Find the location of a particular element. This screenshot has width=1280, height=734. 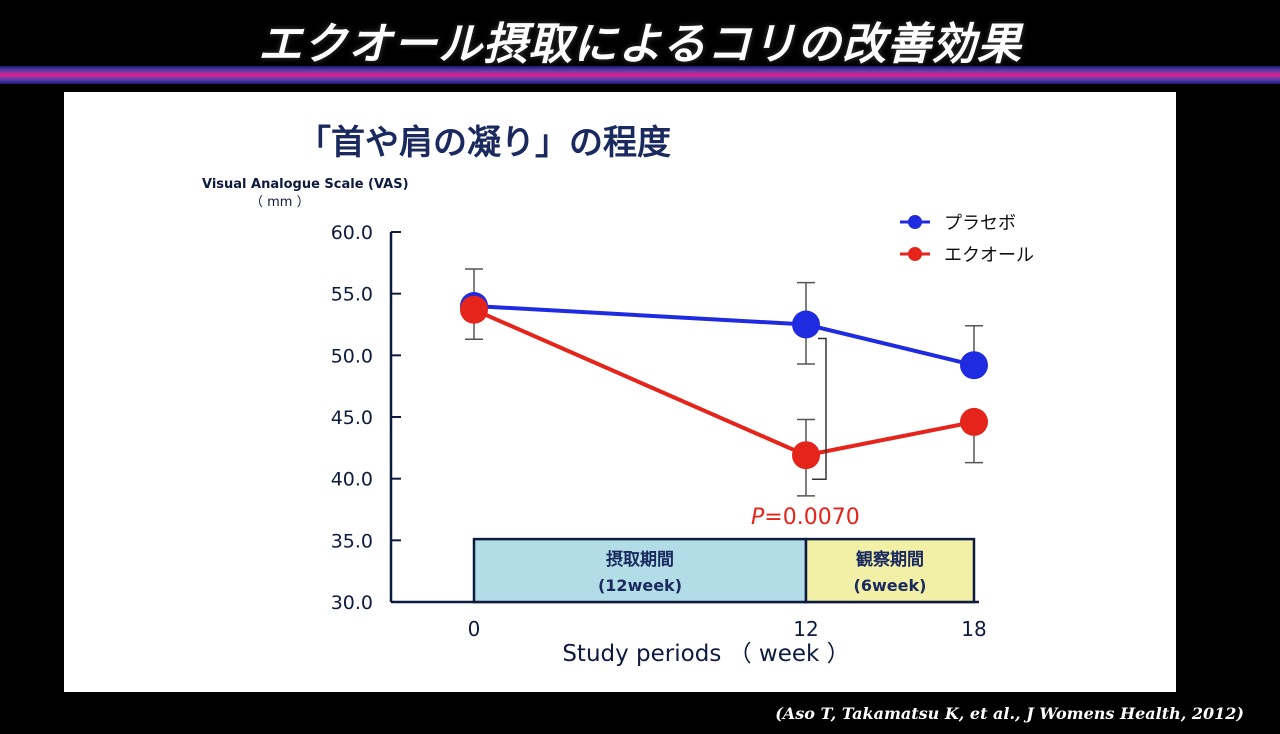

y-tick-label: 50.0 is located at coordinates (352, 356).